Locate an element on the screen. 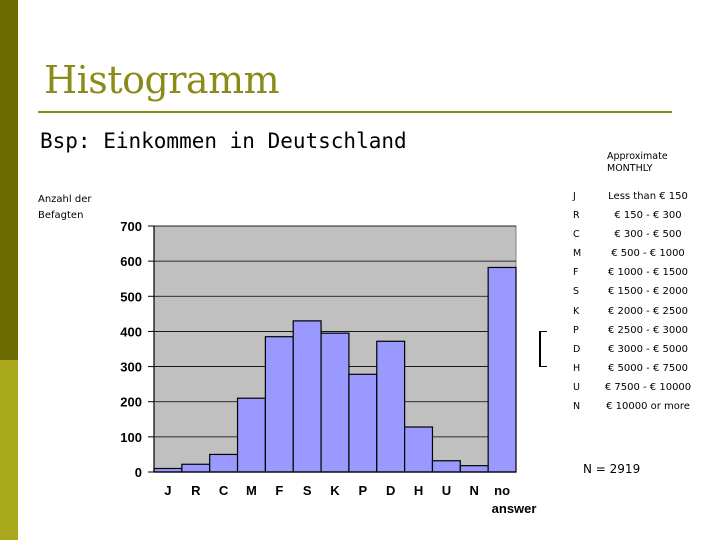  x-tick-label: H is located at coordinates (418, 490).